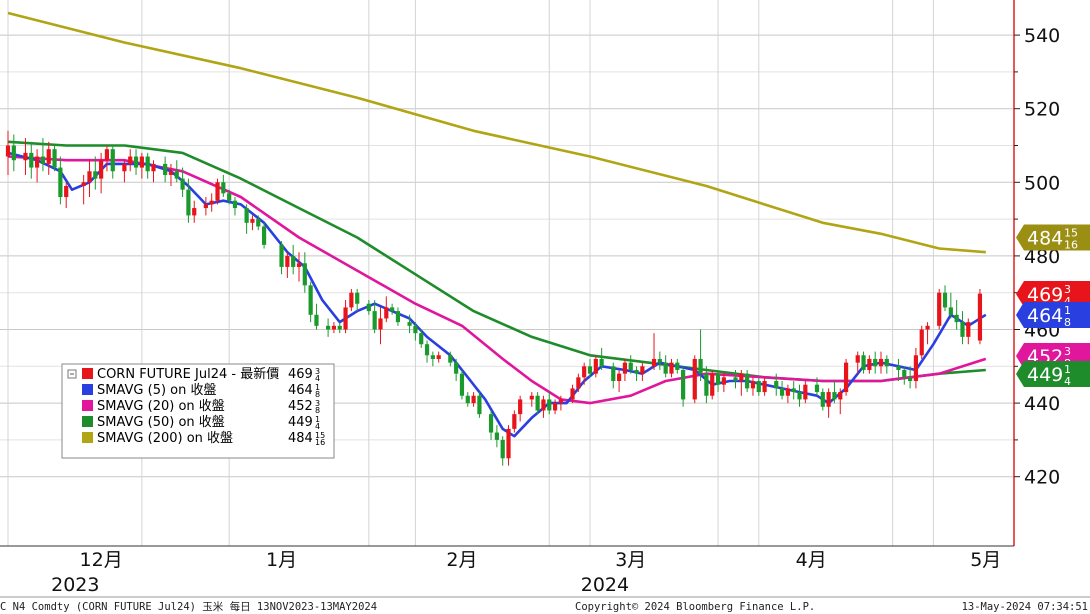 The width and height of the screenshot is (1090, 614). What do you see at coordinates (1045, 239) in the screenshot?
I see `value-tag-whole: 484` at bounding box center [1045, 239].